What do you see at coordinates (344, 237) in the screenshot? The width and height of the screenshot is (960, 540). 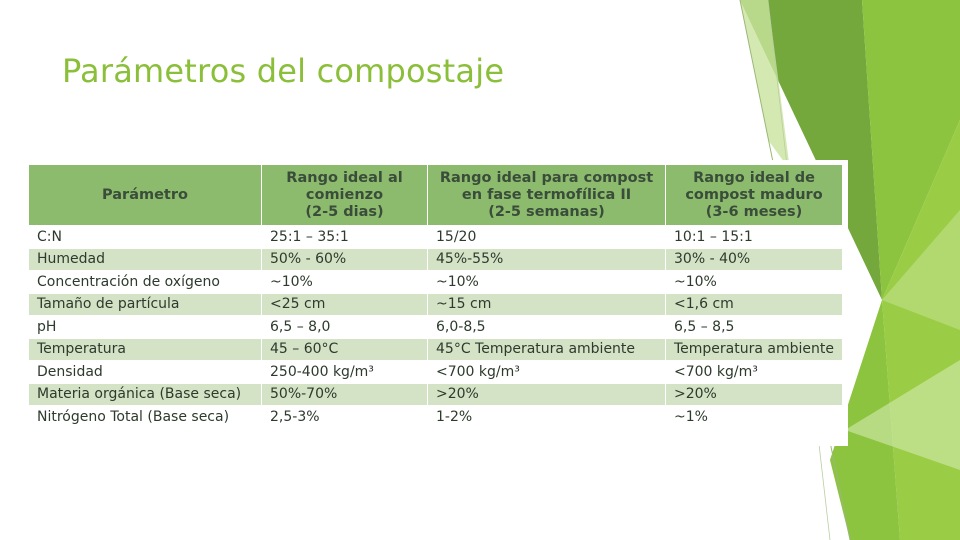 I see `table-cell: 25:1 – 35:1` at bounding box center [344, 237].